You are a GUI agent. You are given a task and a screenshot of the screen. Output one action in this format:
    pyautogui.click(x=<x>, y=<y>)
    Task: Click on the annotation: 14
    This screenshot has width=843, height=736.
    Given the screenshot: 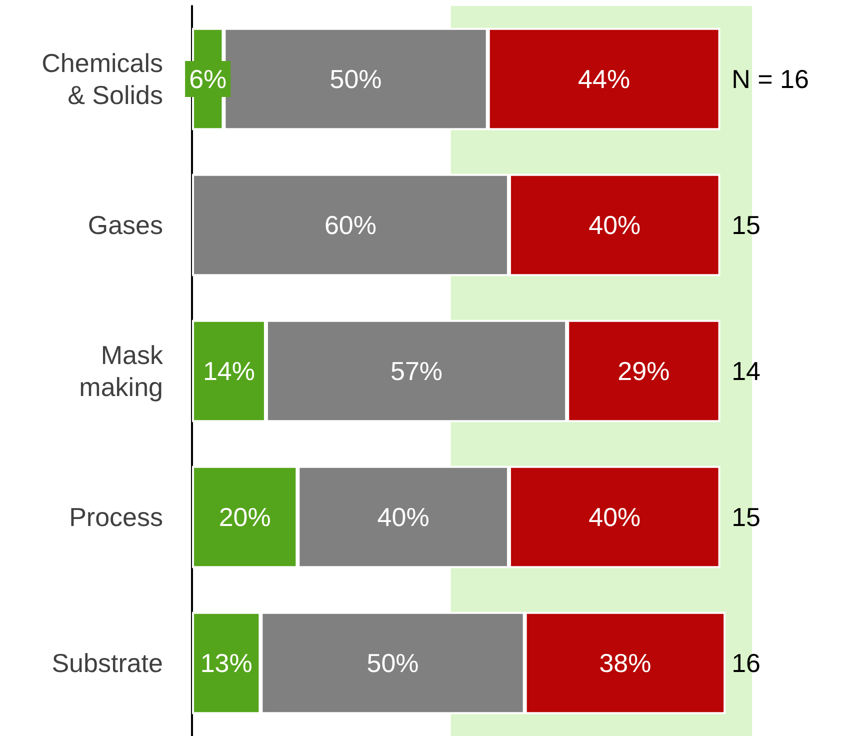 What is the action you would take?
    pyautogui.click(x=746, y=371)
    